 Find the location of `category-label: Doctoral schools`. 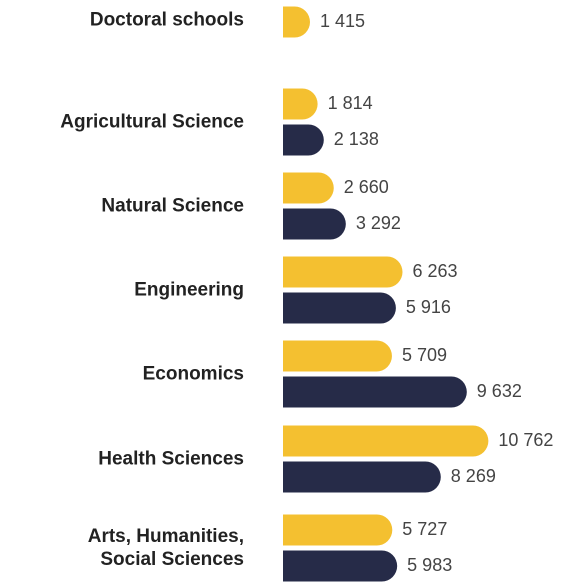

category-label: Doctoral schools is located at coordinates (166, 20).